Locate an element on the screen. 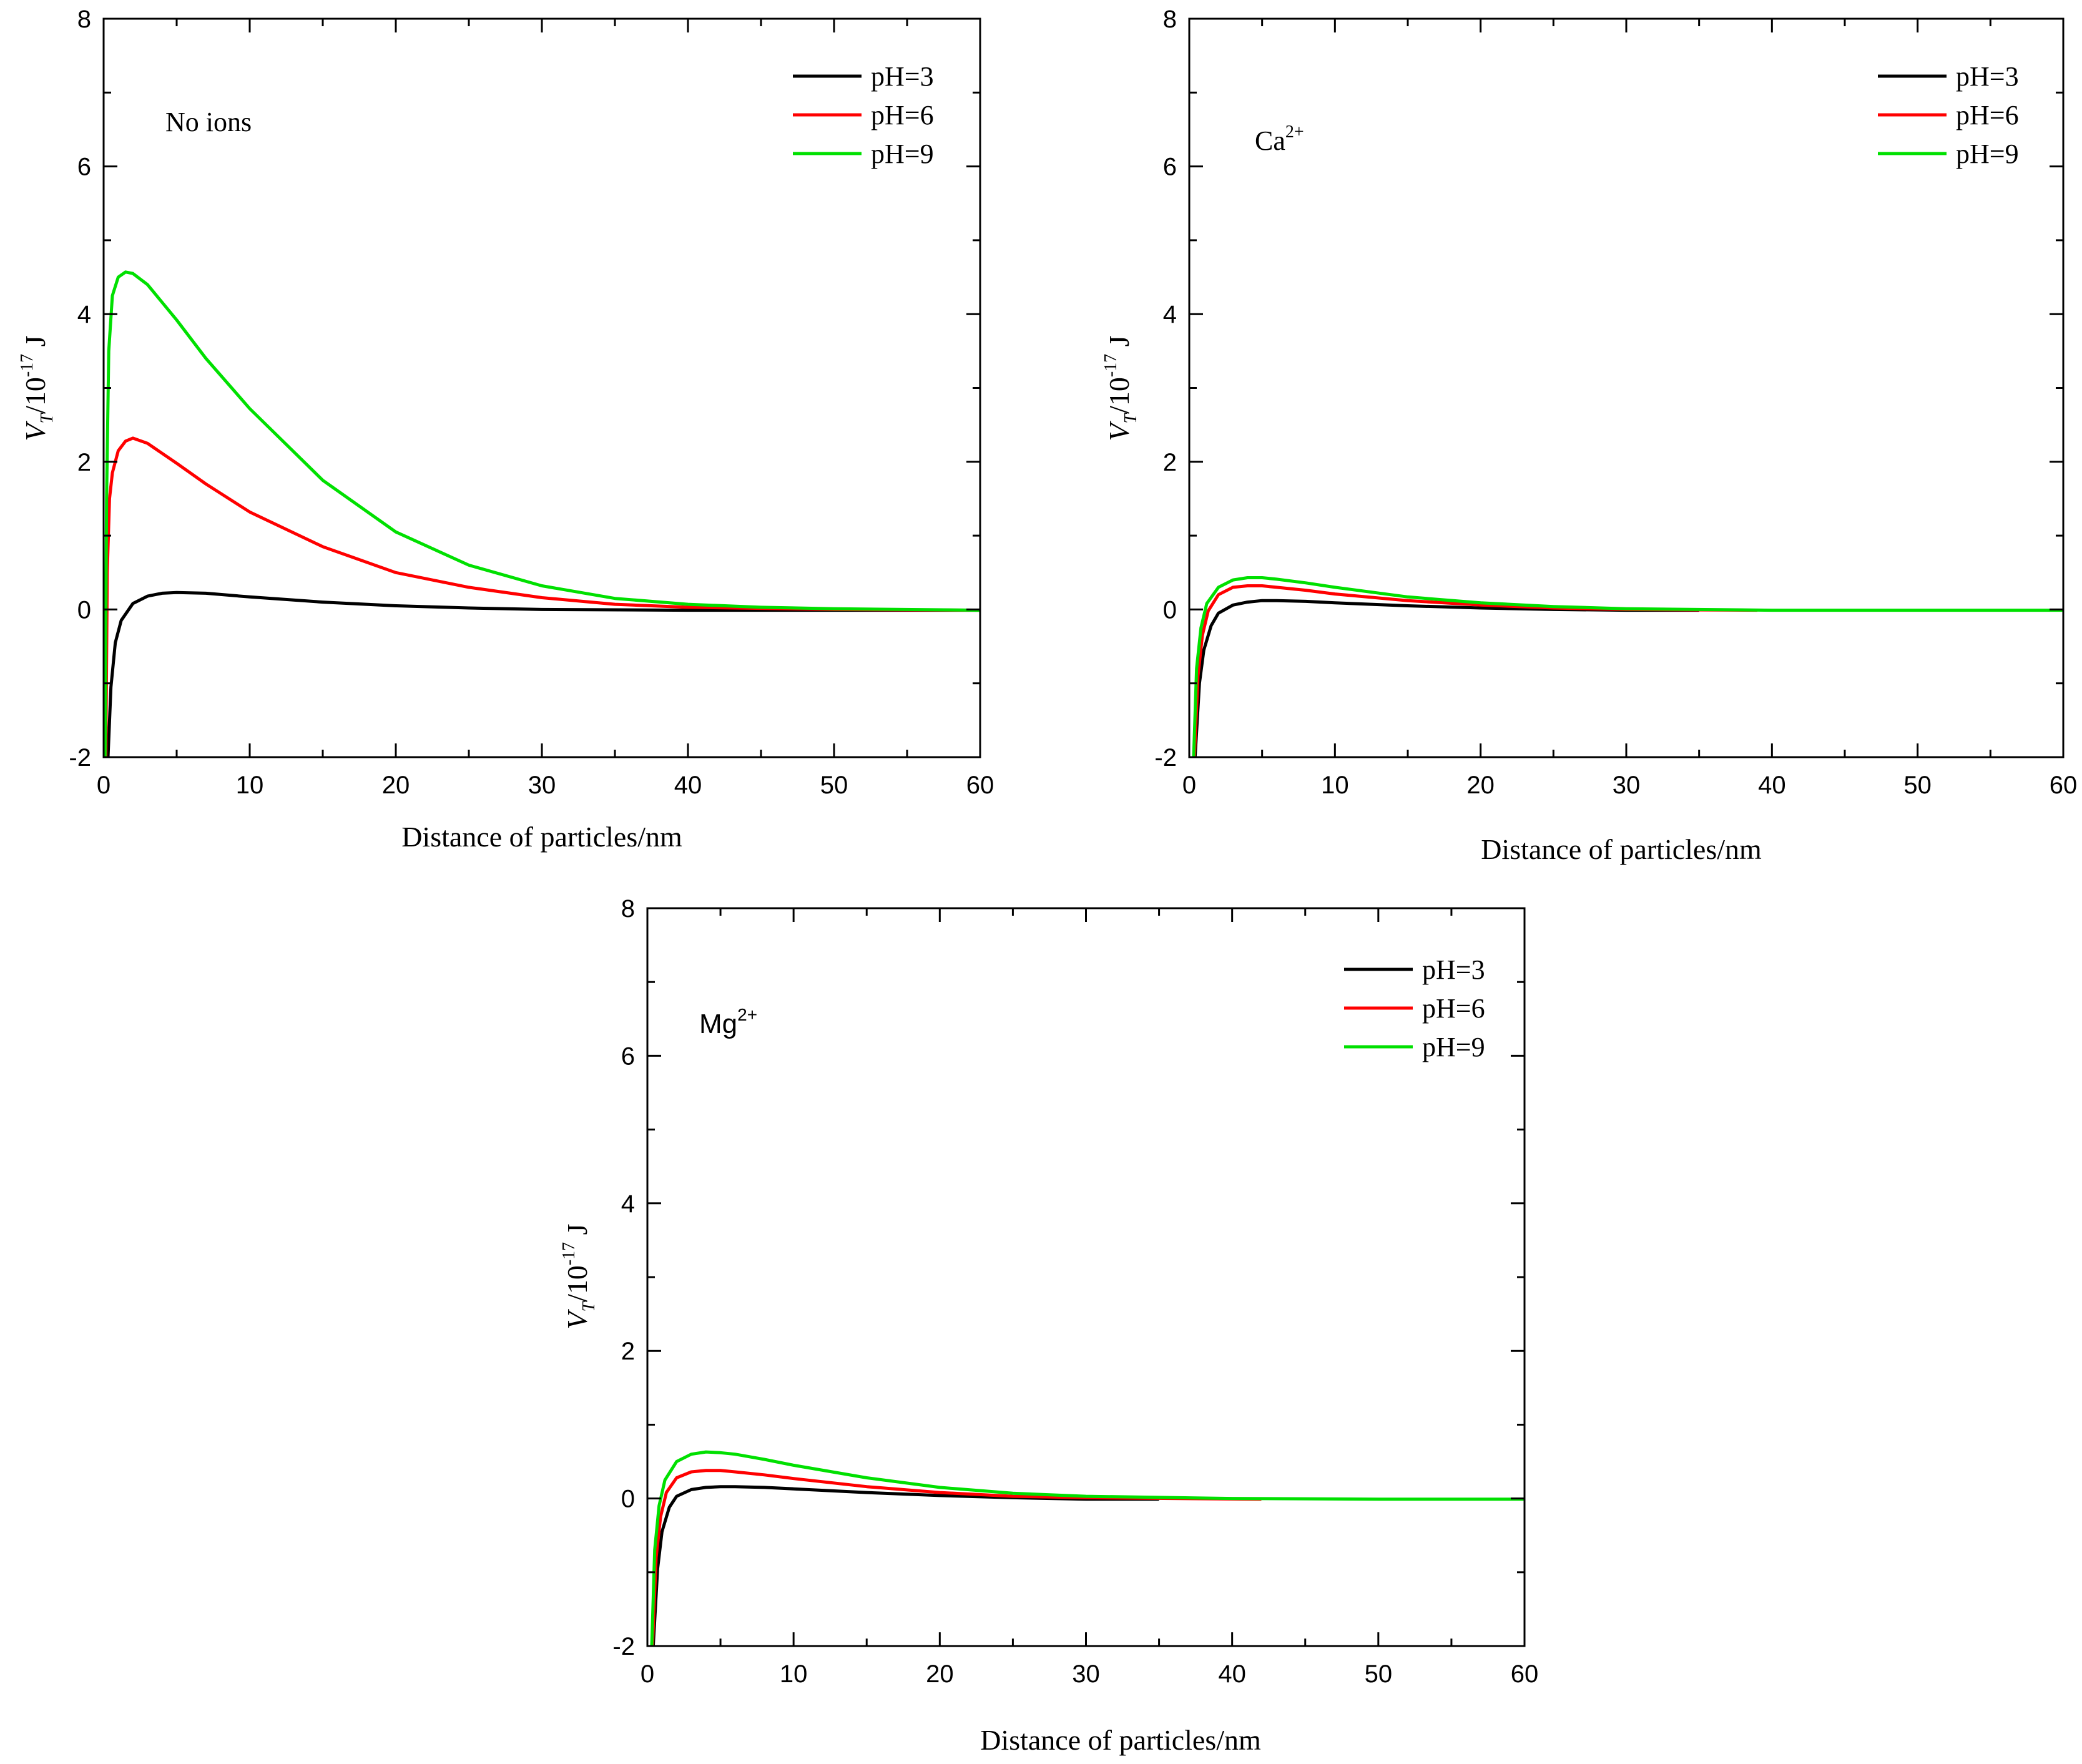  panel-annotation: Ca2+ is located at coordinates (1279, 139).